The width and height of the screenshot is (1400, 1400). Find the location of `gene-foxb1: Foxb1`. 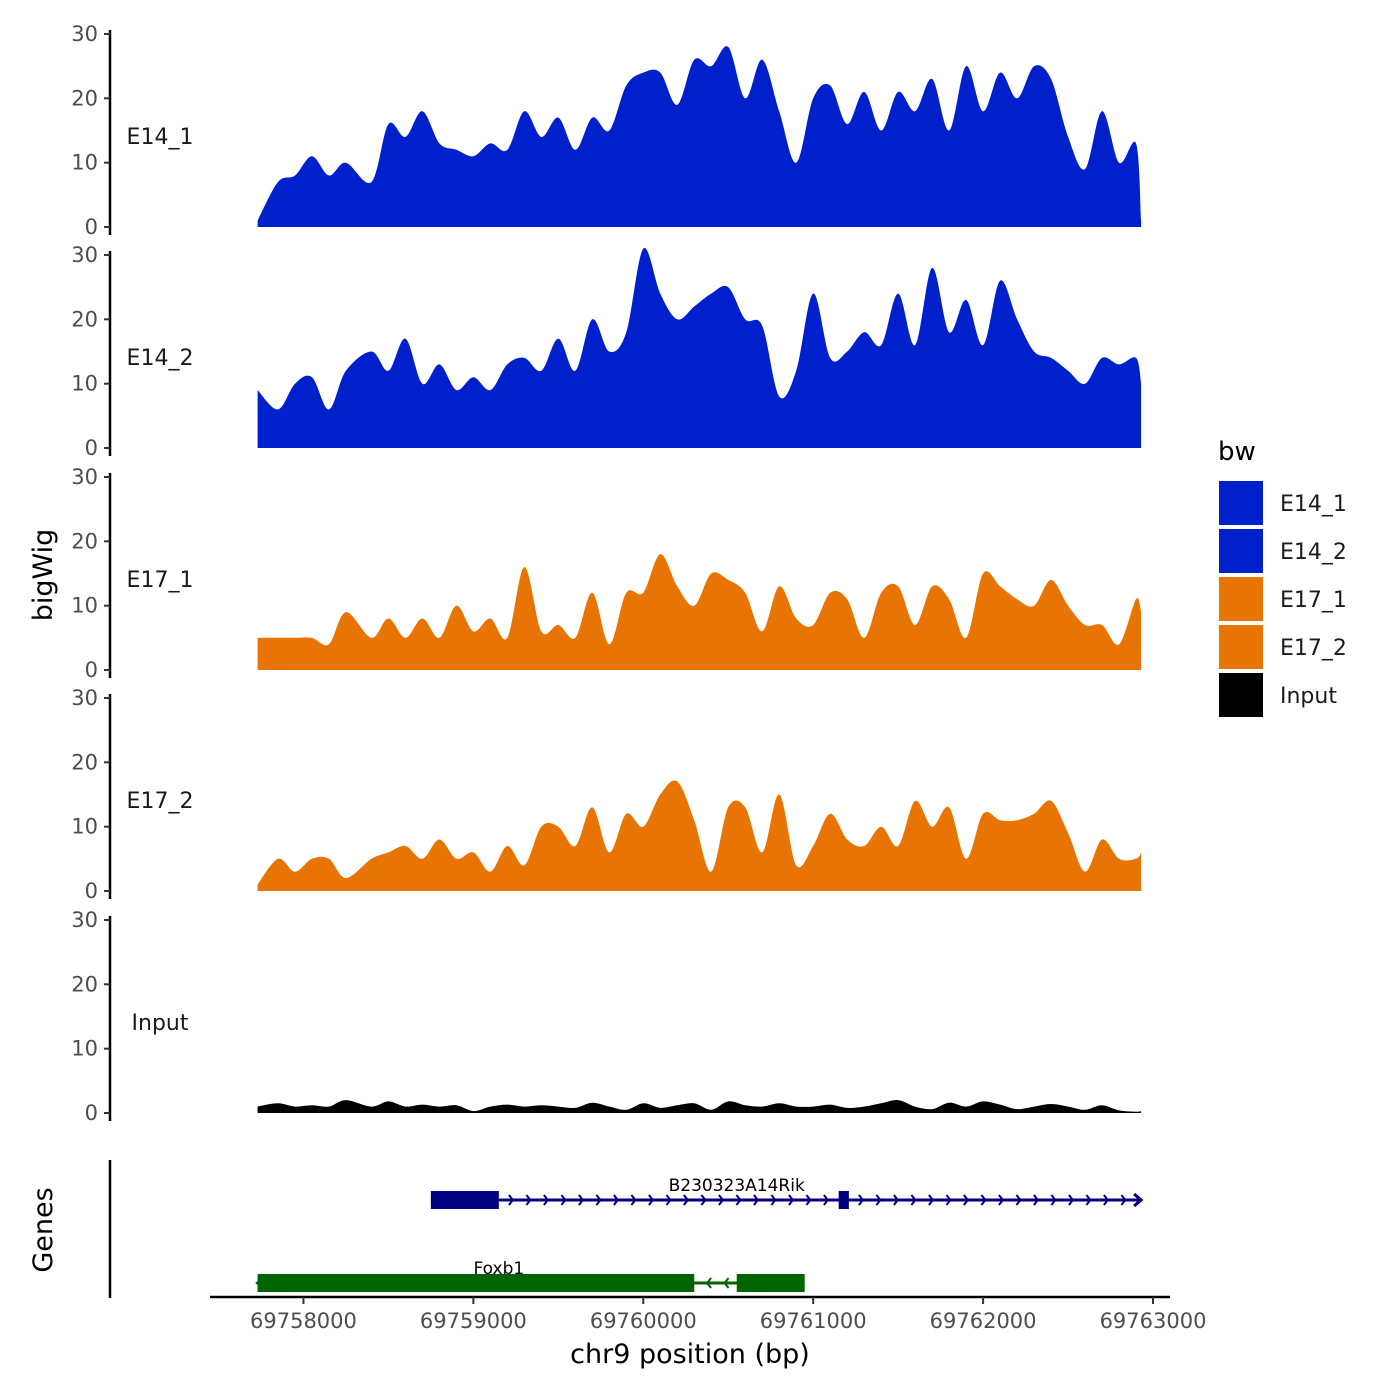

gene-foxb1: Foxb1 is located at coordinates (530, 1275).